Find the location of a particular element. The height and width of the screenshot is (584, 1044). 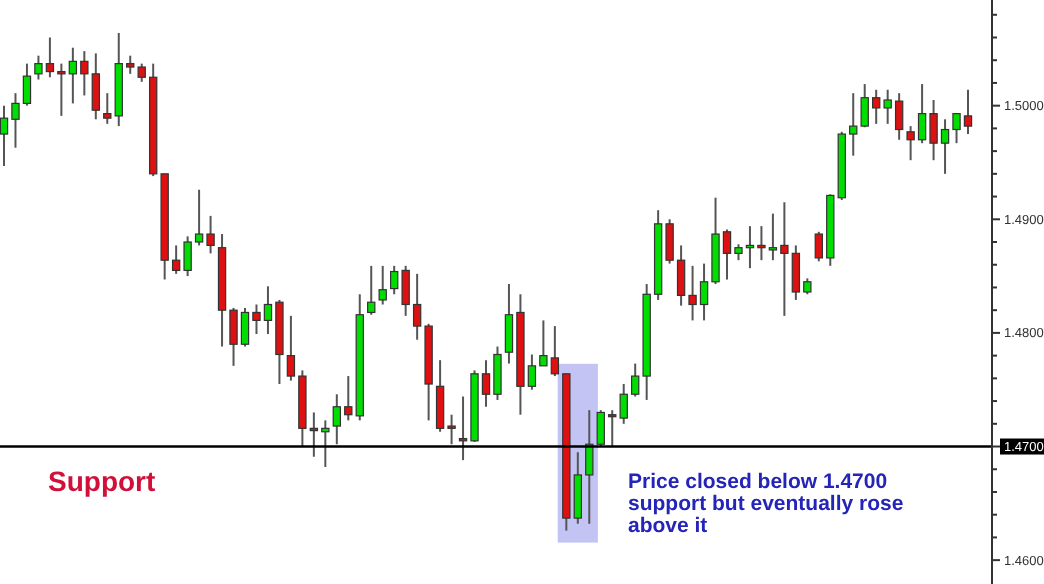

ref-line-label: Support is located at coordinates (102, 480).